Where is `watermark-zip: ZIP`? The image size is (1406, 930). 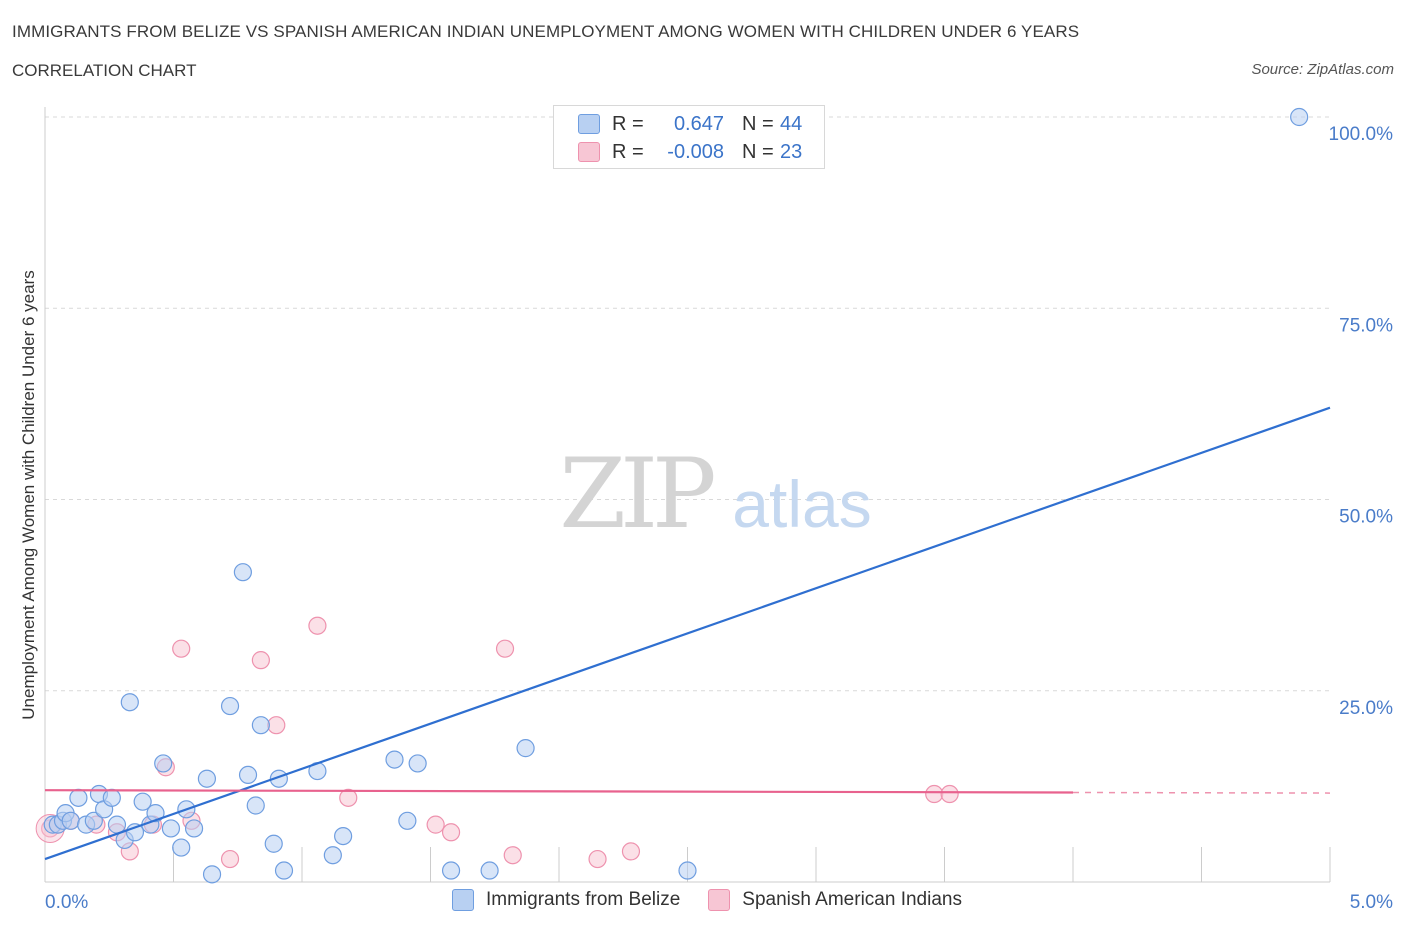
watermark-zip: ZIP is located at coordinates (636, 494).